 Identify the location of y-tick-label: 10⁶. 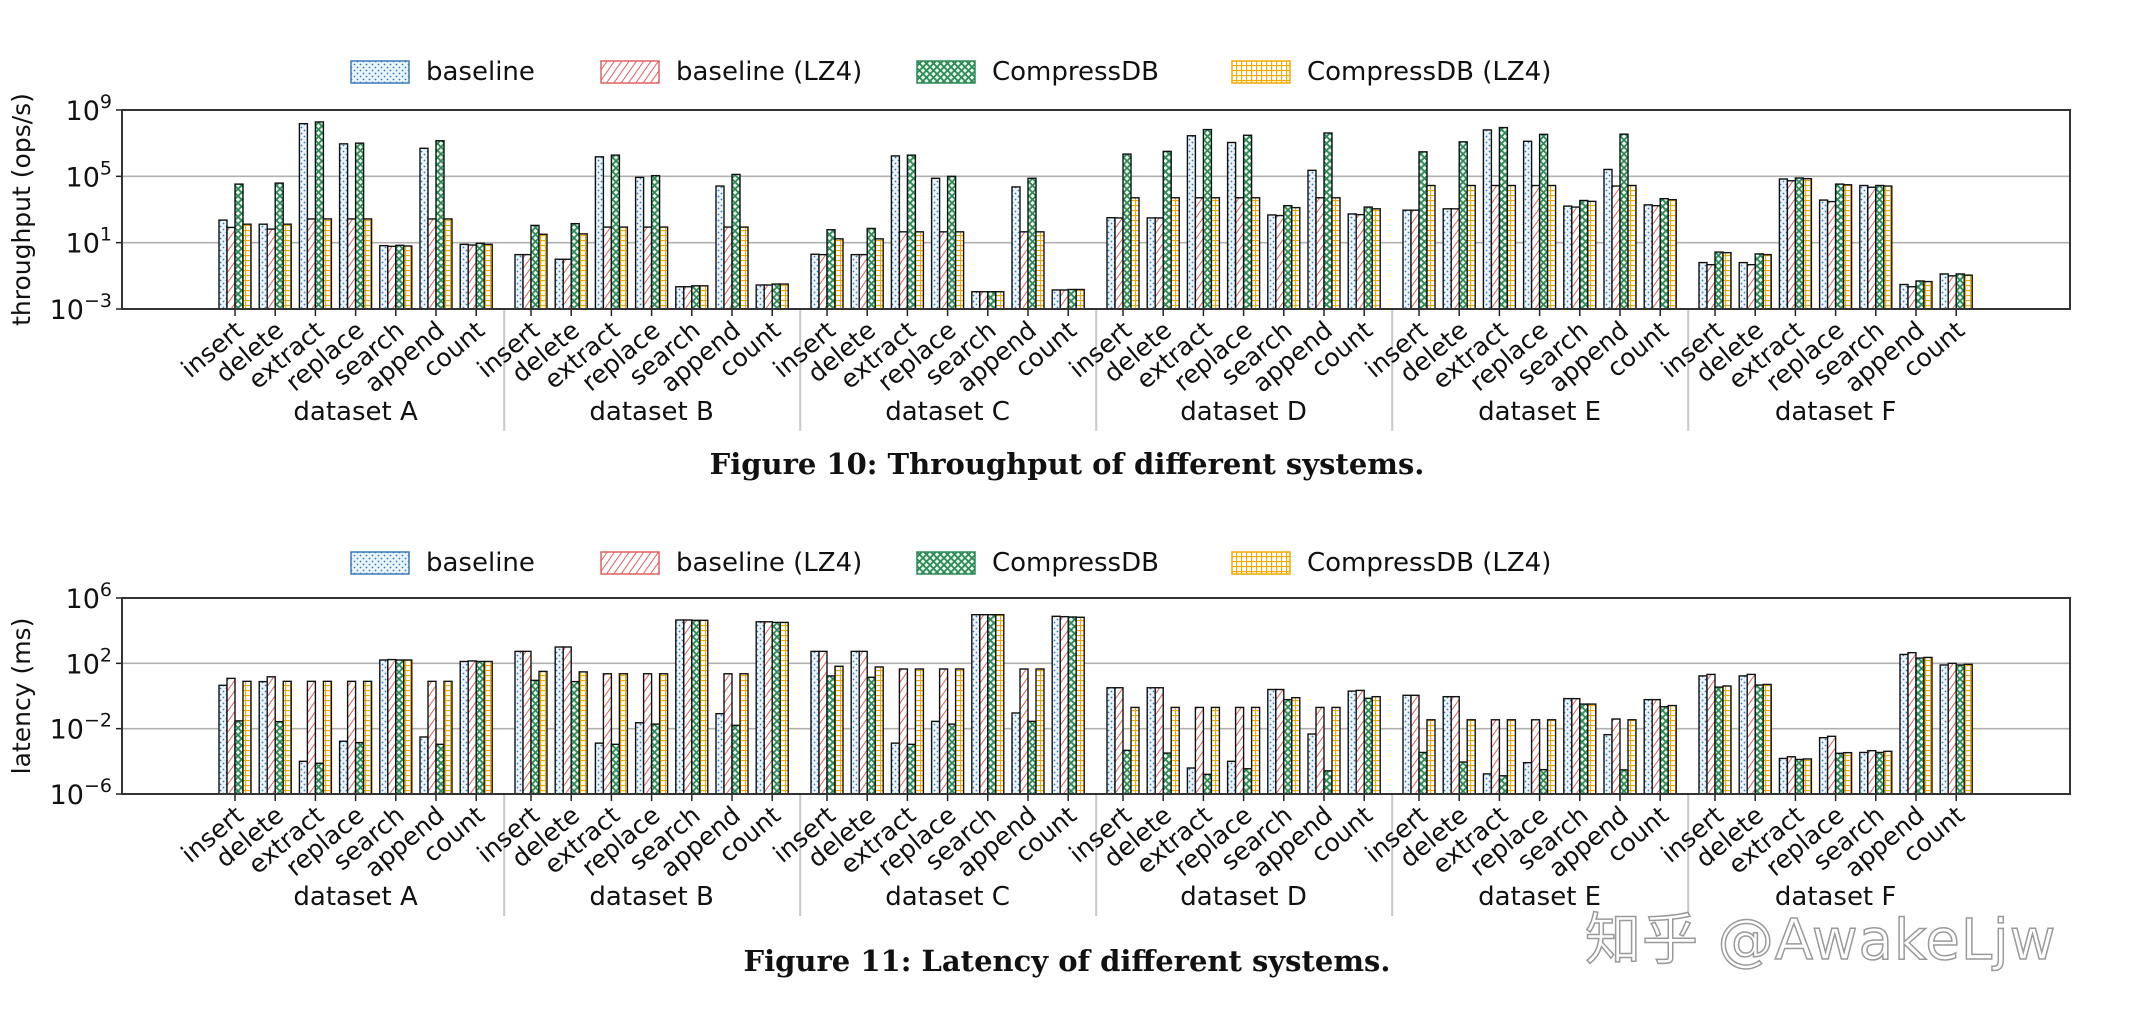
(89, 597).